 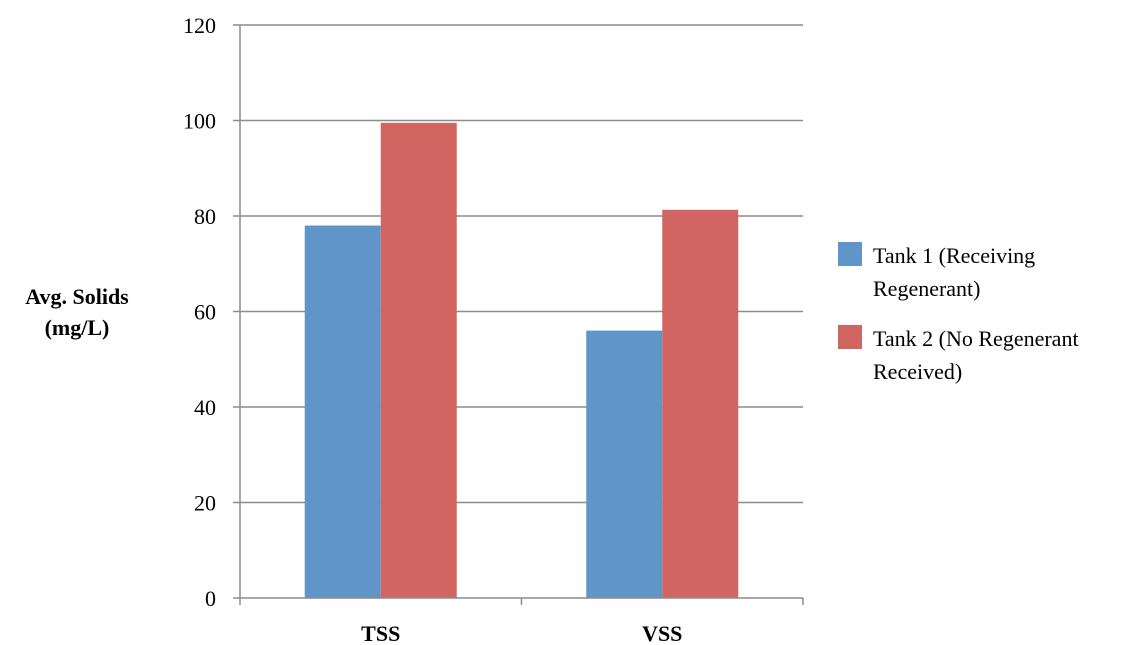 I want to click on y-tick-label-60: 60, so click(x=205, y=312).